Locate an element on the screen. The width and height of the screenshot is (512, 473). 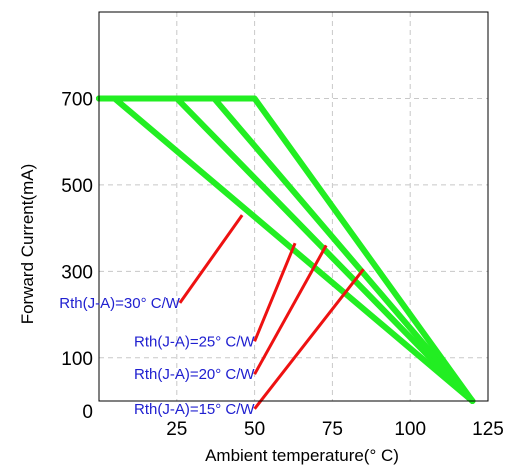
y-tick-label-3: 700 is located at coordinates (77, 99).